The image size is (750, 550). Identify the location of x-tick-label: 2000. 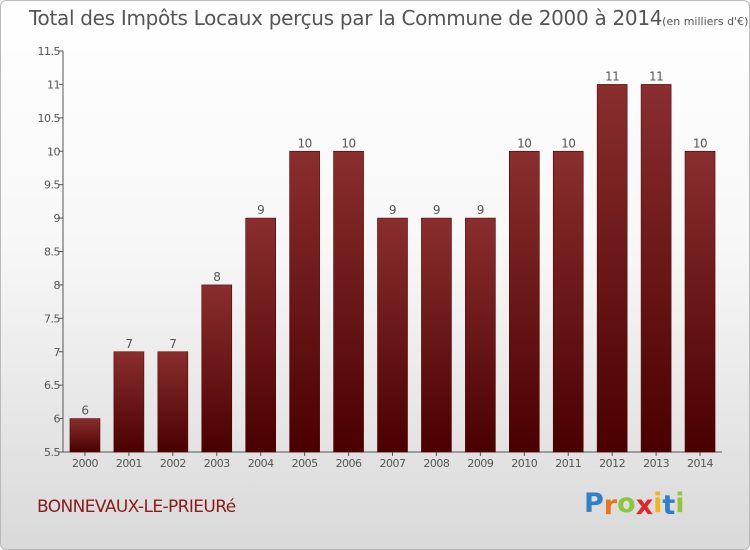
(85, 463).